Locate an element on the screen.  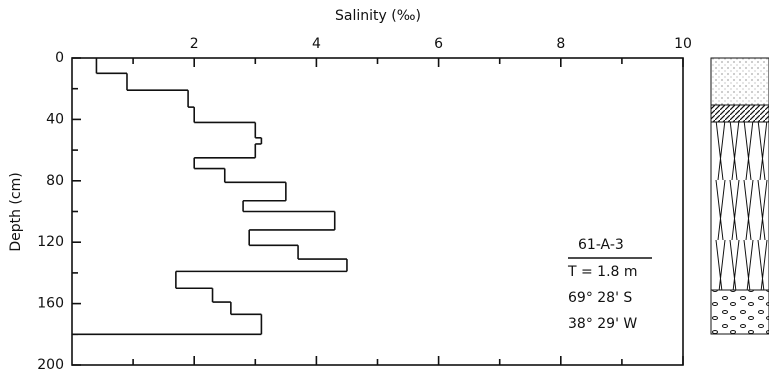
longitude: 38° 29' W is located at coordinates (602, 324).